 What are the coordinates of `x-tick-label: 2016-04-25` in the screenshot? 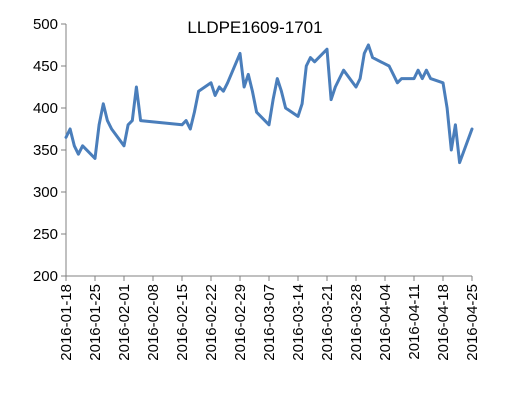 It's located at (472, 322).